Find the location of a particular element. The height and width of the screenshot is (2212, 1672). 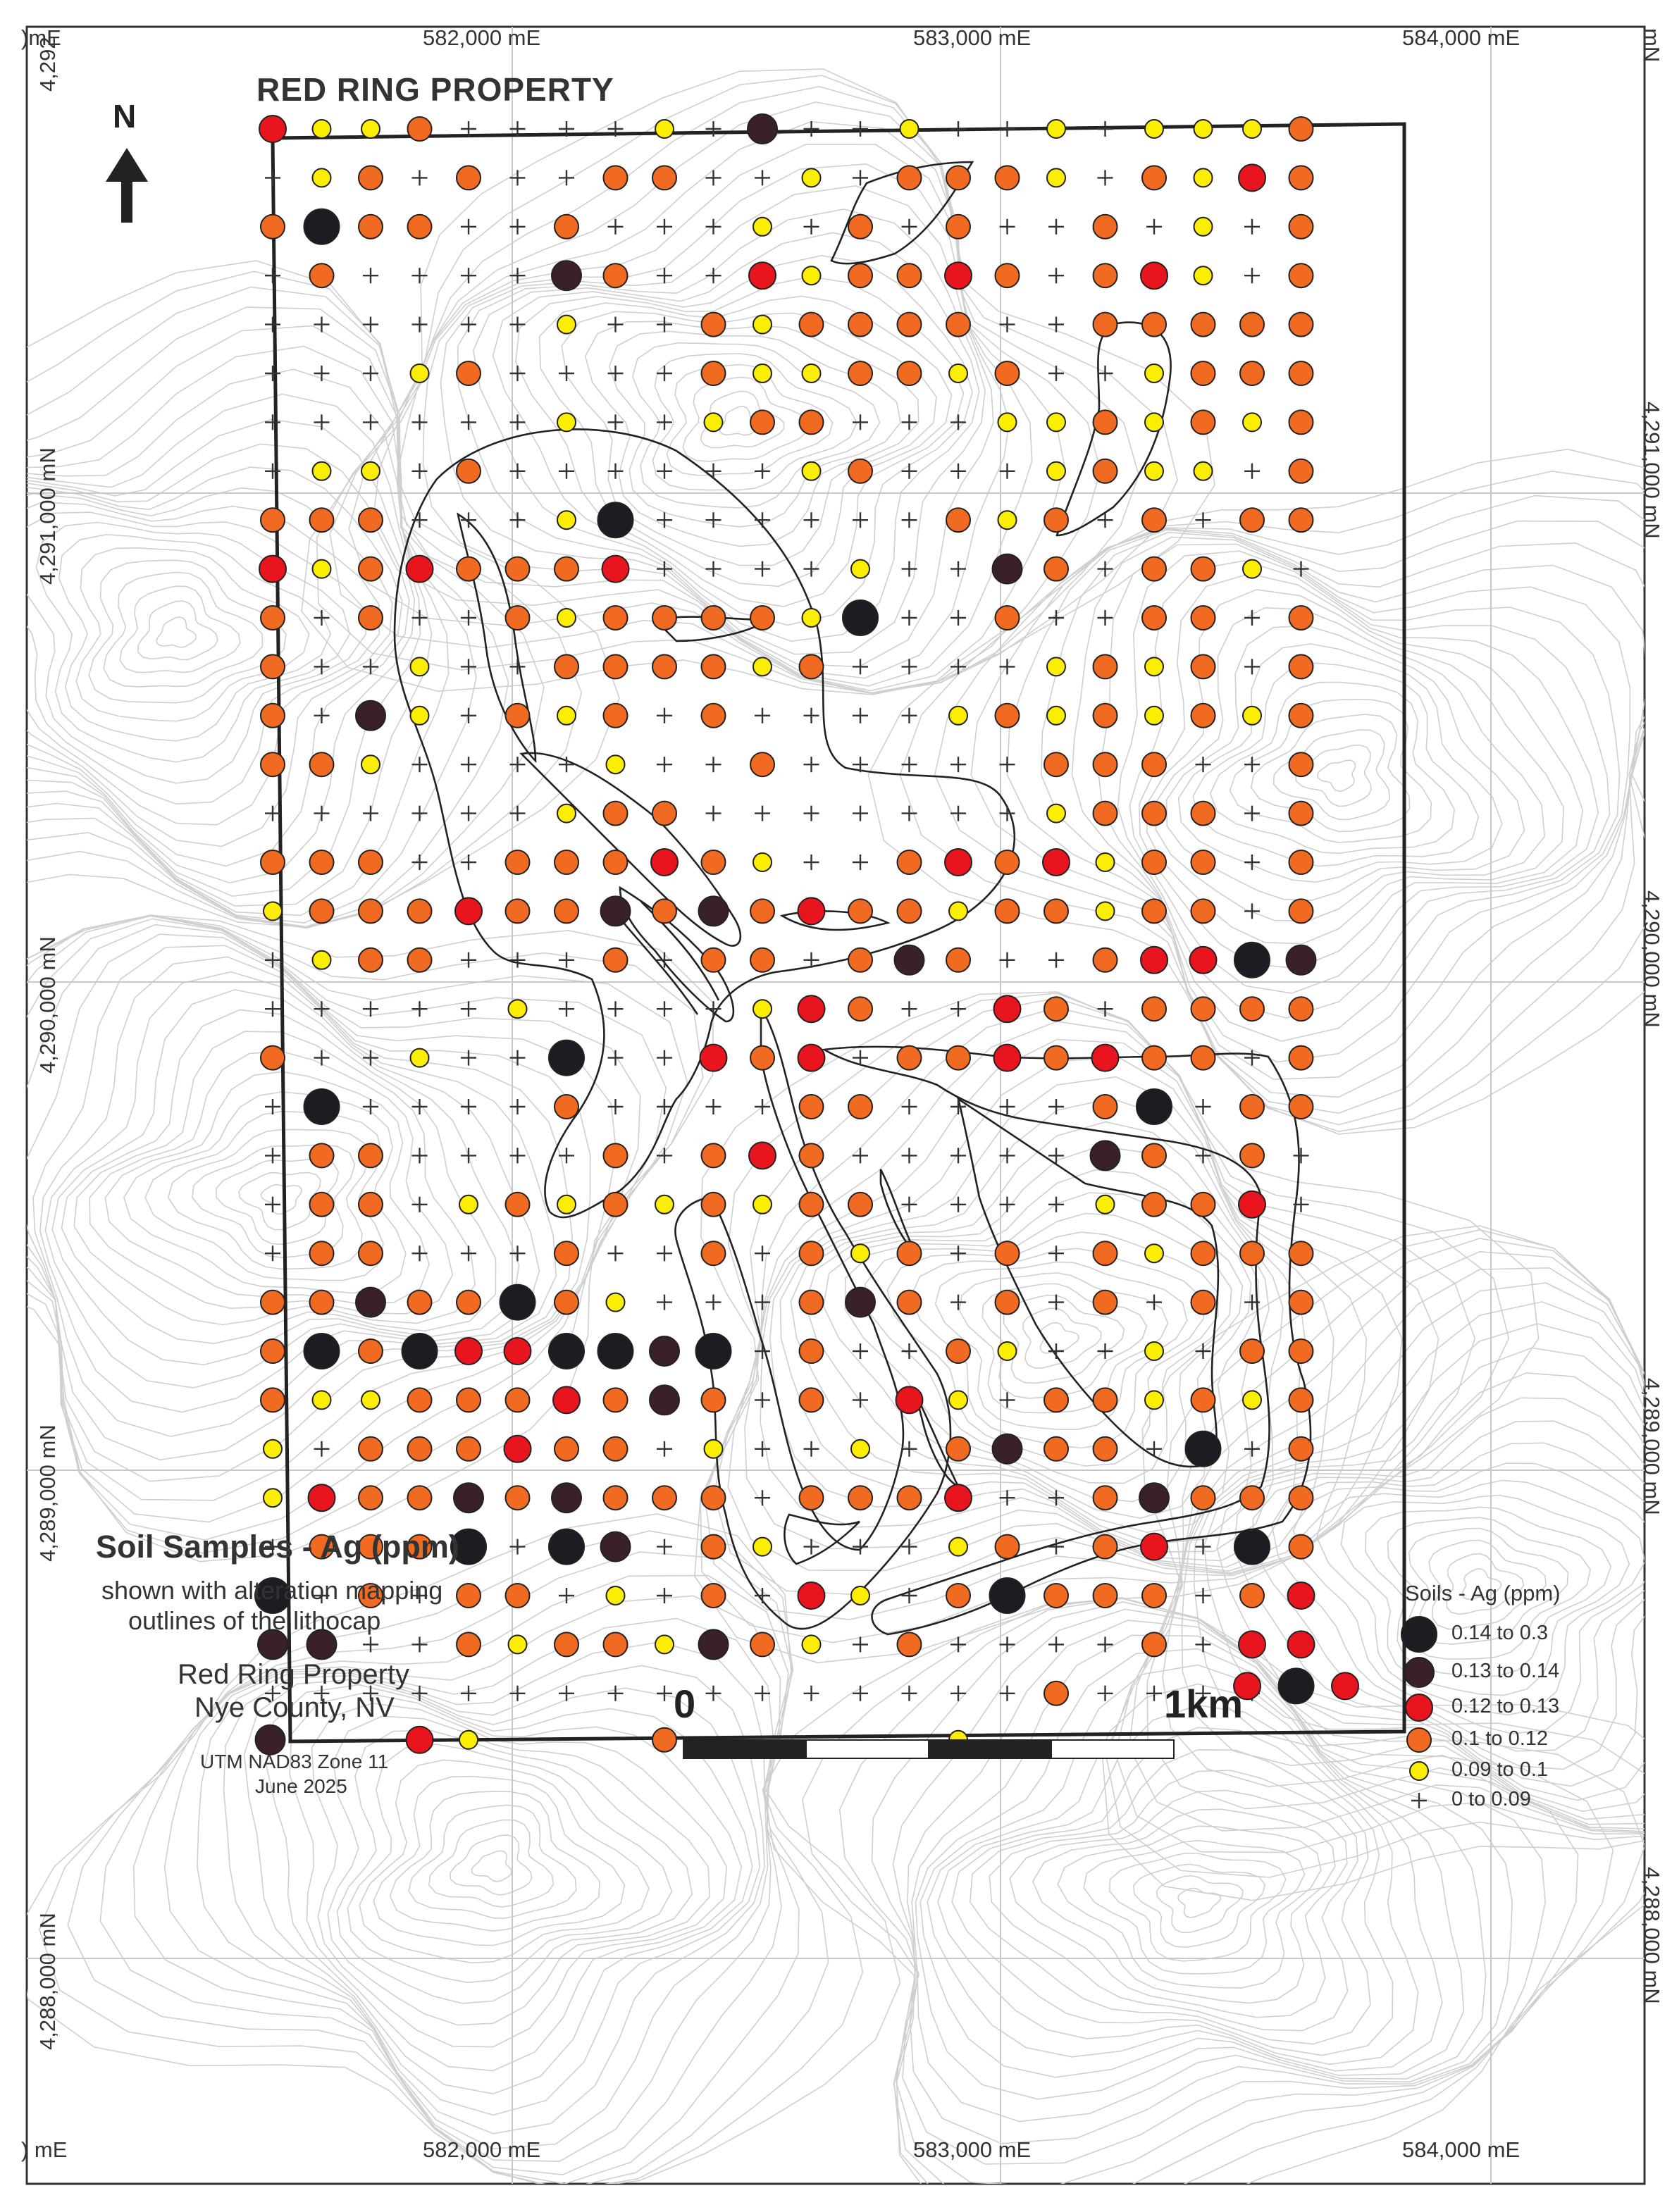

sample-point-black is located at coordinates (1154, 1106).